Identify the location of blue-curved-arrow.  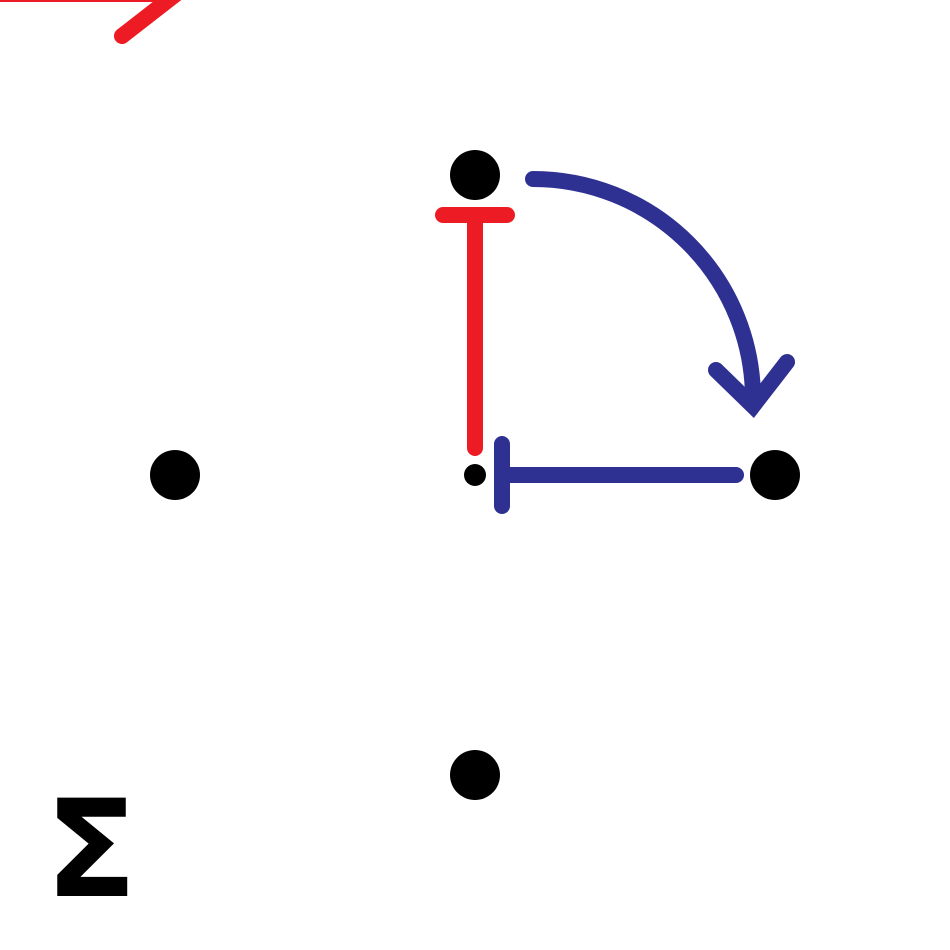
(660, 294).